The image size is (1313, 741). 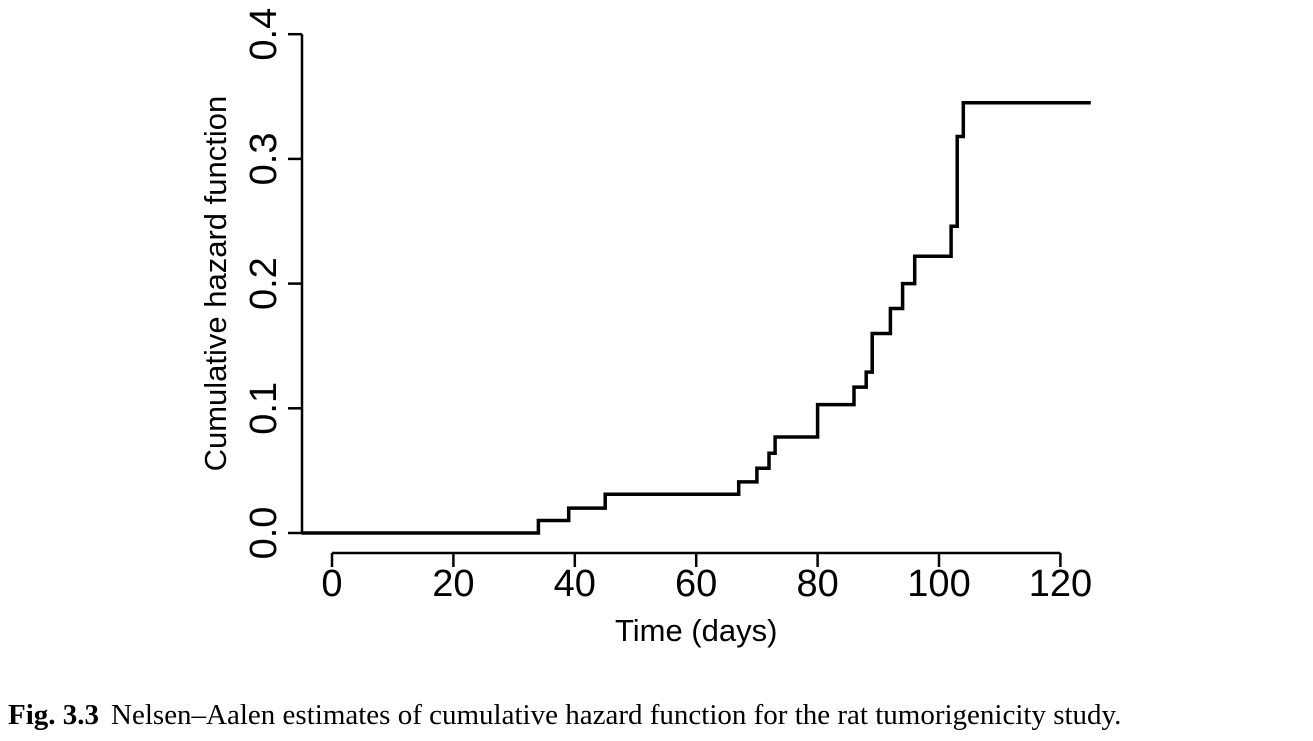 What do you see at coordinates (54, 715) in the screenshot?
I see `caption-label: Fig. 3.3` at bounding box center [54, 715].